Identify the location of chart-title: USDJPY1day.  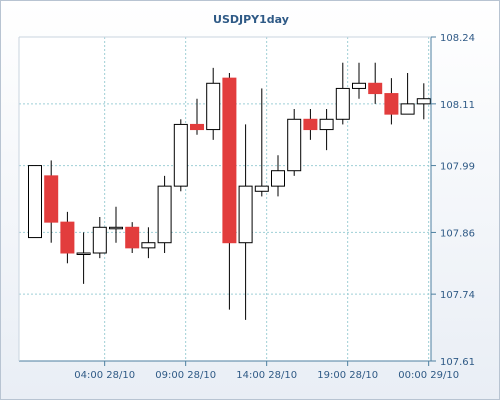
(251, 19).